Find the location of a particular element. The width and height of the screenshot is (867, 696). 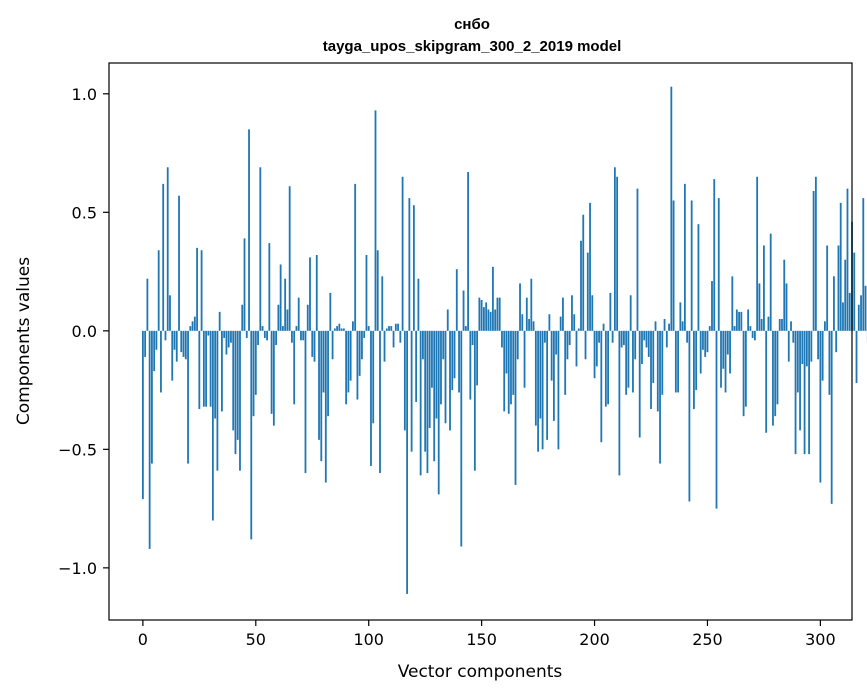

x-tick-label: 150 is located at coordinates (481, 639).